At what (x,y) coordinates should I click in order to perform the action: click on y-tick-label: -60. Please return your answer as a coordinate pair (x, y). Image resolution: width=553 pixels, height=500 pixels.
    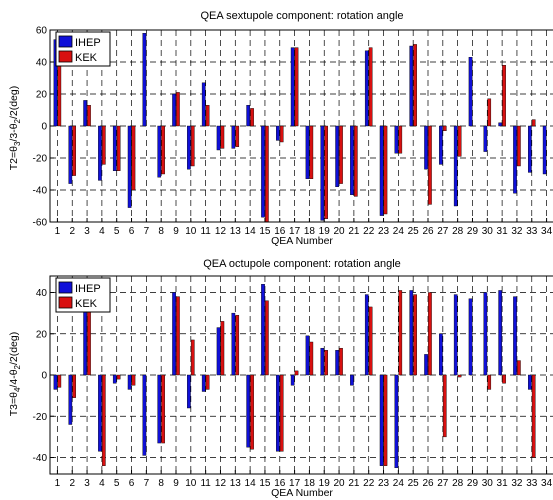
    Looking at the image, I should click on (40, 223).